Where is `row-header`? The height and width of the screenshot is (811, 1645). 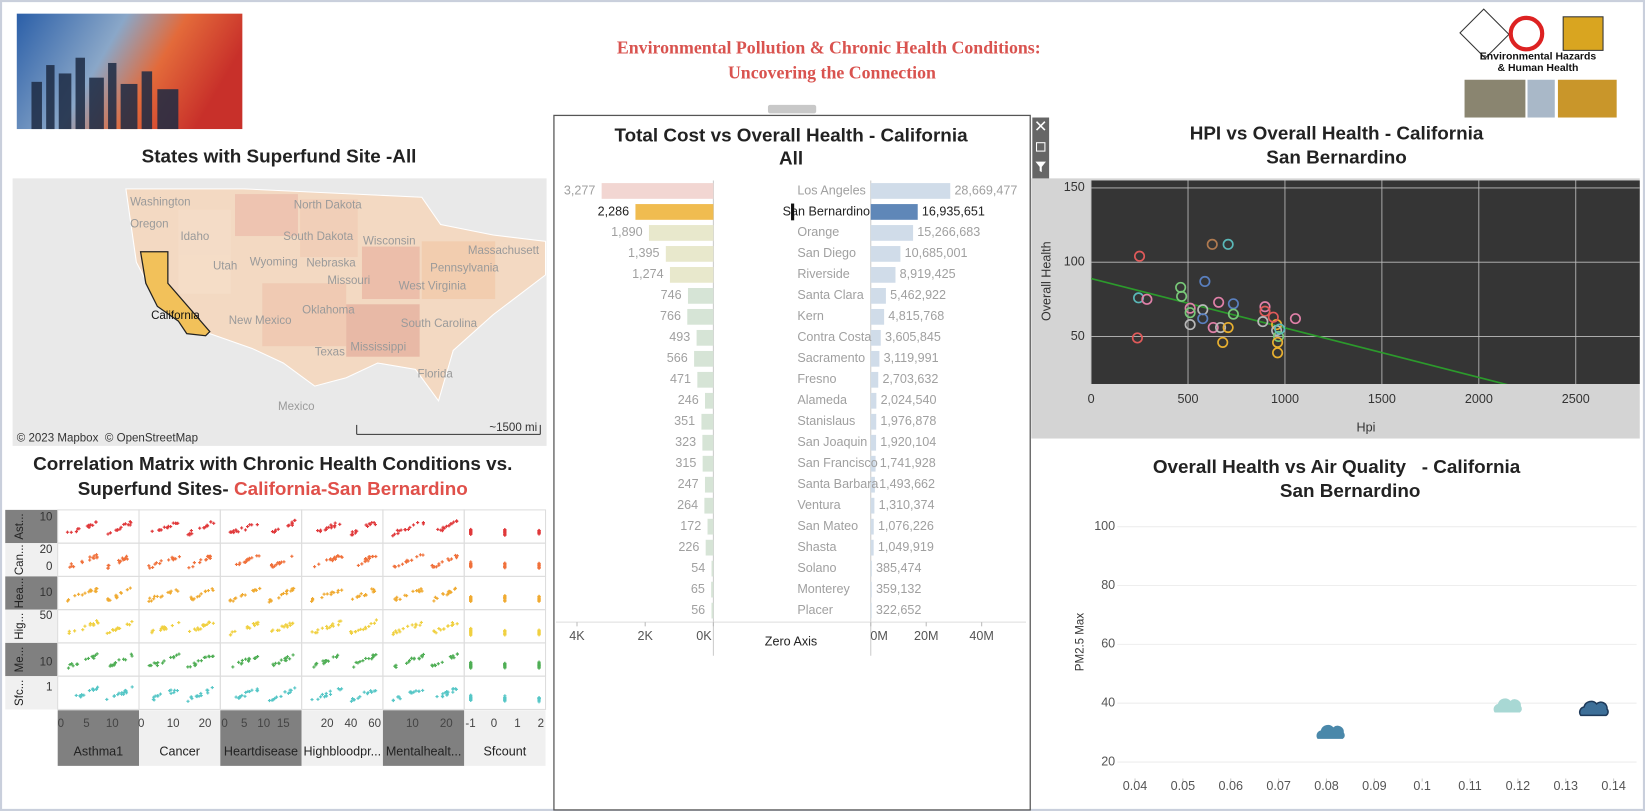 row-header is located at coordinates (31, 626).